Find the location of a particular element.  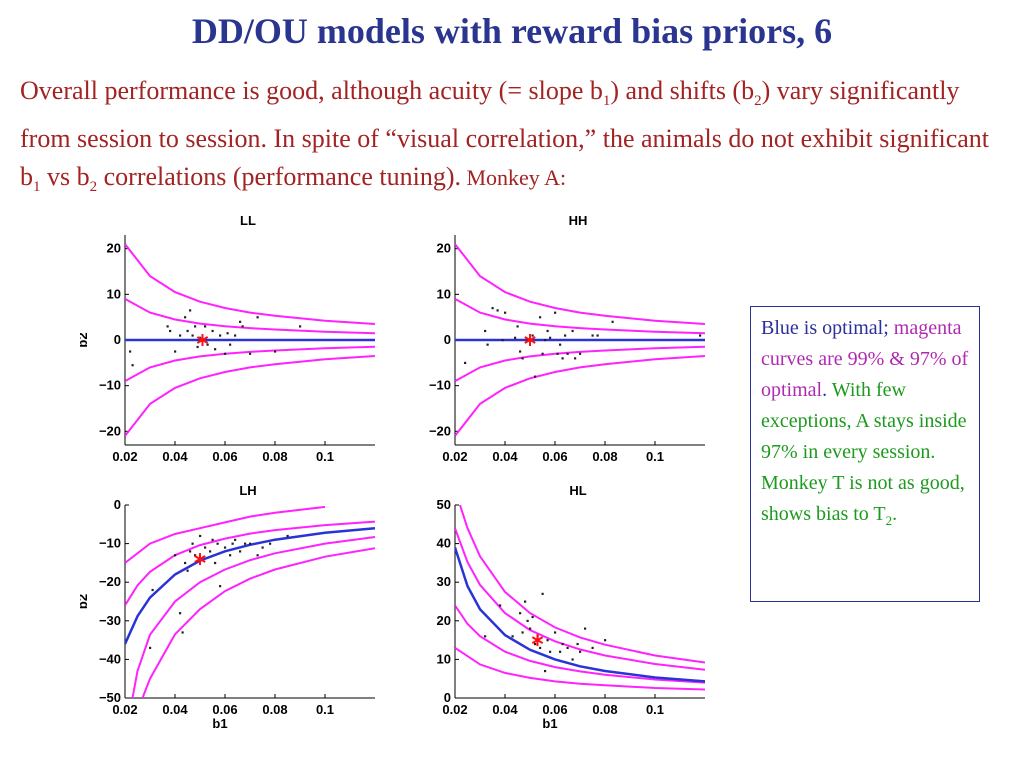

y-tick-label-ll: −10 is located at coordinates (110, 385).